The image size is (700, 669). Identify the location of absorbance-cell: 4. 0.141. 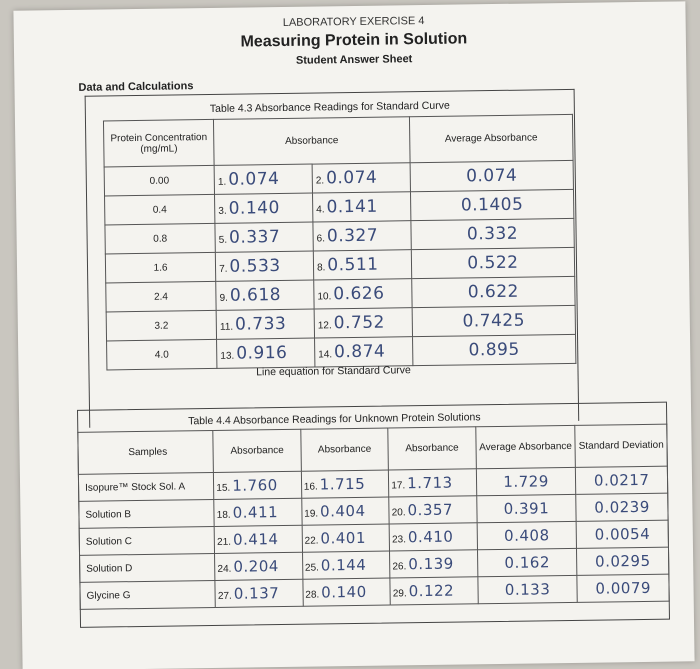
(361, 207).